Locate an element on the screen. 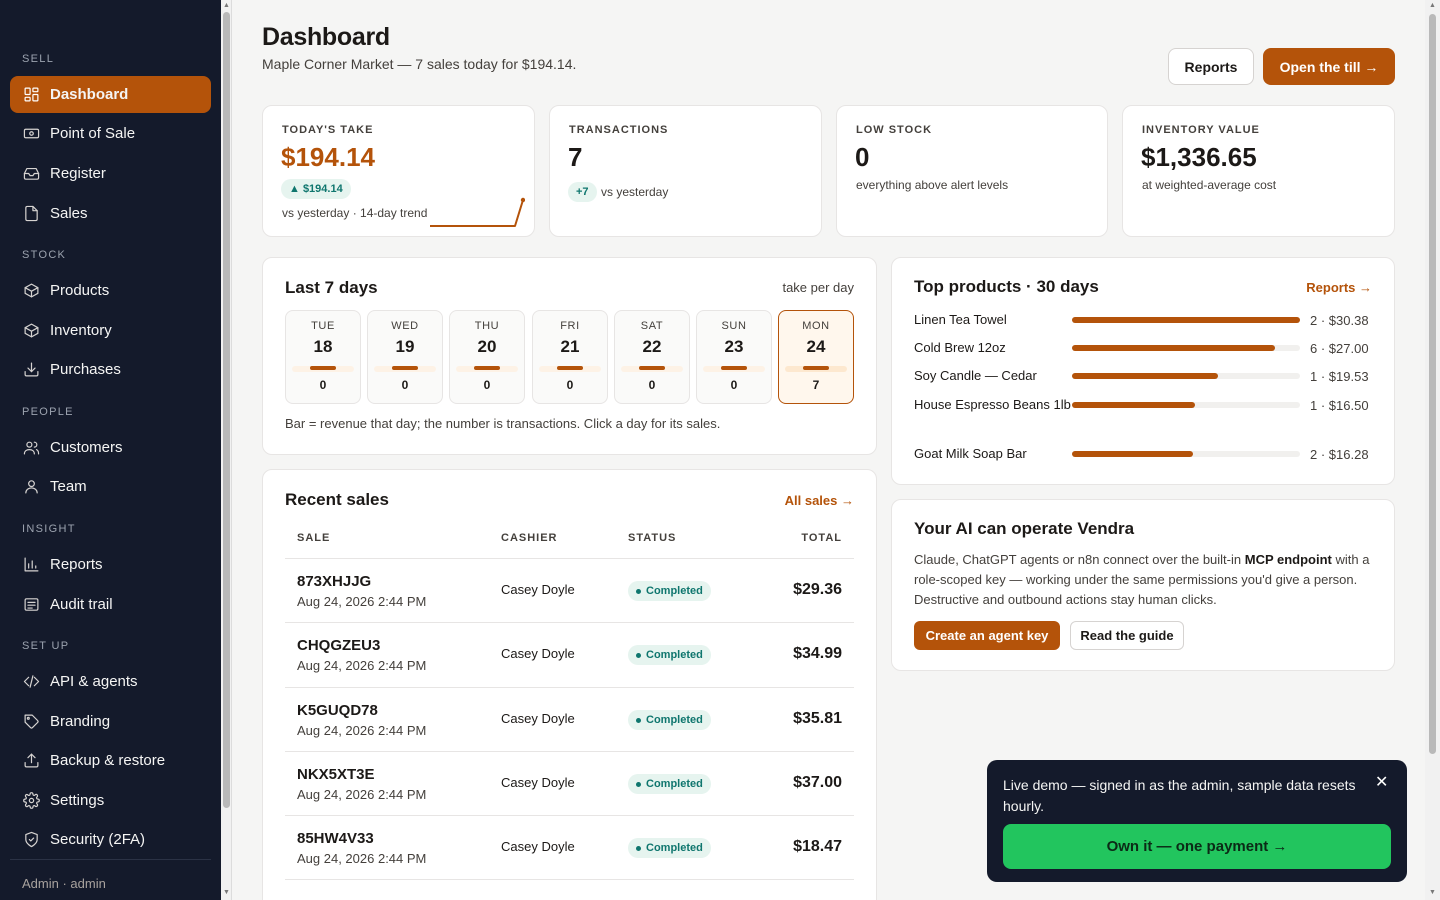 The width and height of the screenshot is (1440, 900). product-value: 1 · $16.50 is located at coordinates (1339, 405).